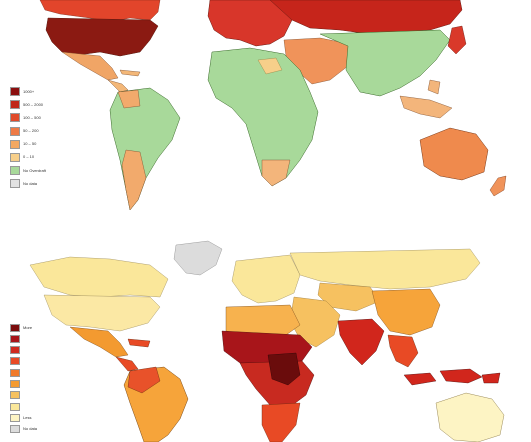 The image size is (531, 442). I want to click on legend-top-item: 10 – 50, so click(28, 144).